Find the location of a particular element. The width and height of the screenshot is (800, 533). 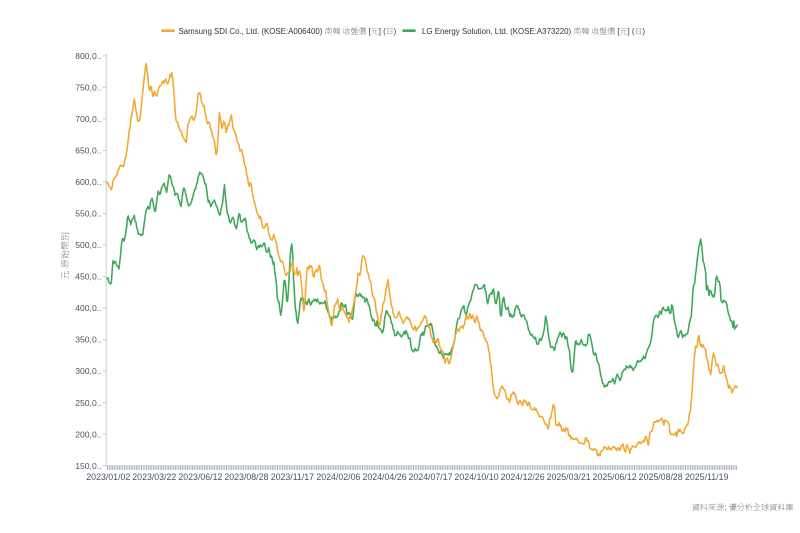

svg-text: 350,0.. is located at coordinates (88, 340).